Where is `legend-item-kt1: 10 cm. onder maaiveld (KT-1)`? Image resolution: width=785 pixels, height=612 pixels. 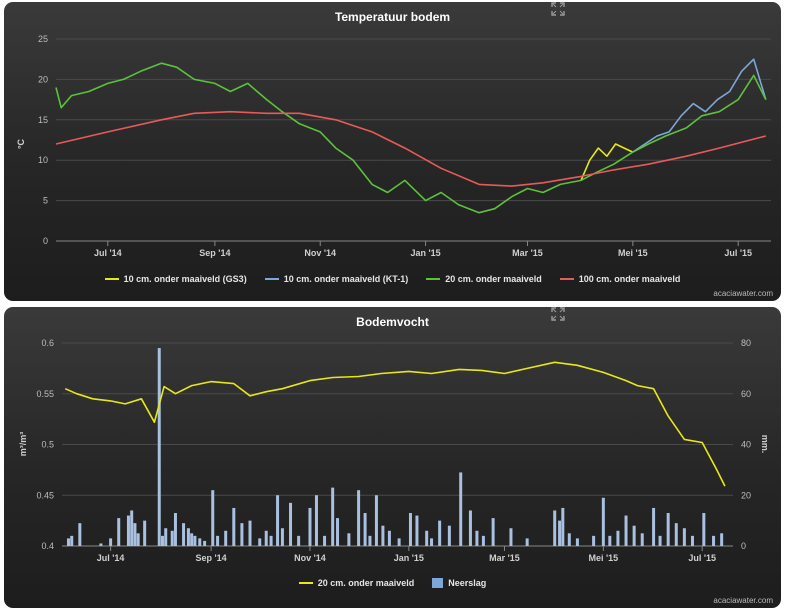 legend-item-kt1: 10 cm. onder maaiveld (KT-1) is located at coordinates (336, 279).